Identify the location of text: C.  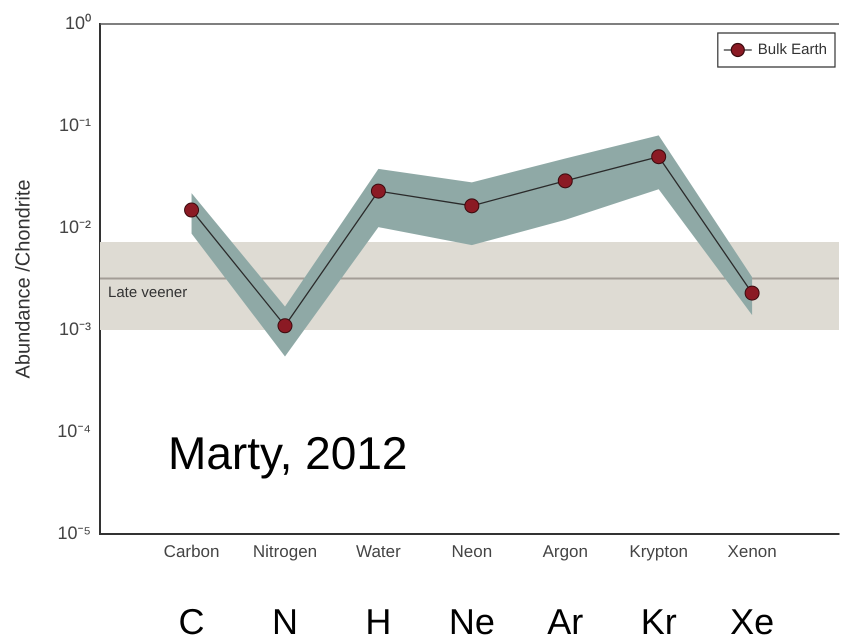
(191, 621).